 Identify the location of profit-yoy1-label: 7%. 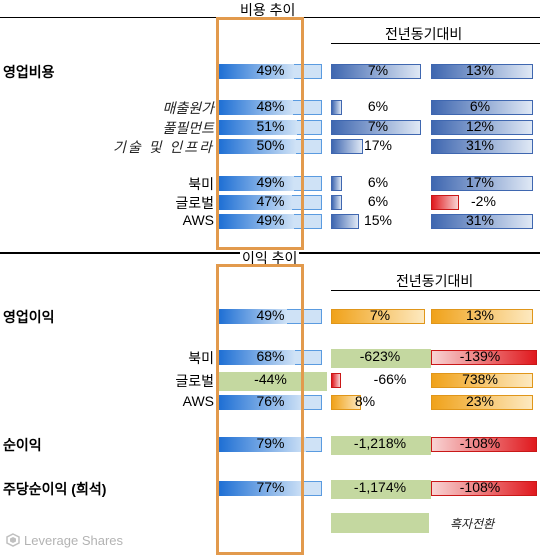
(380, 315).